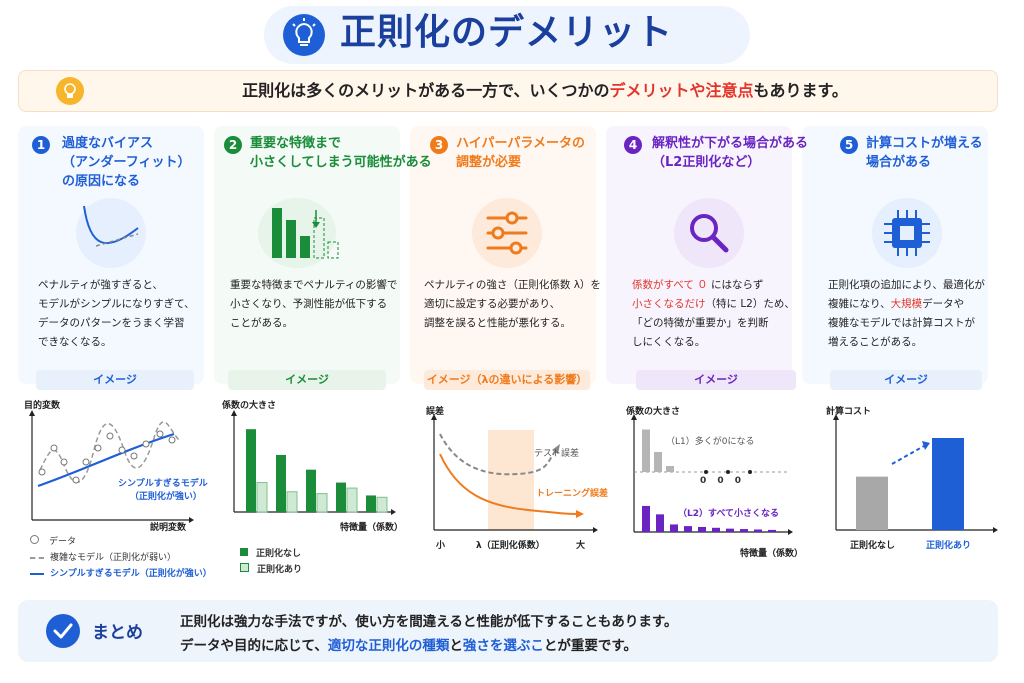 This screenshot has width=1024, height=683. I want to click on underfit-curve-icon, so click(111, 233).